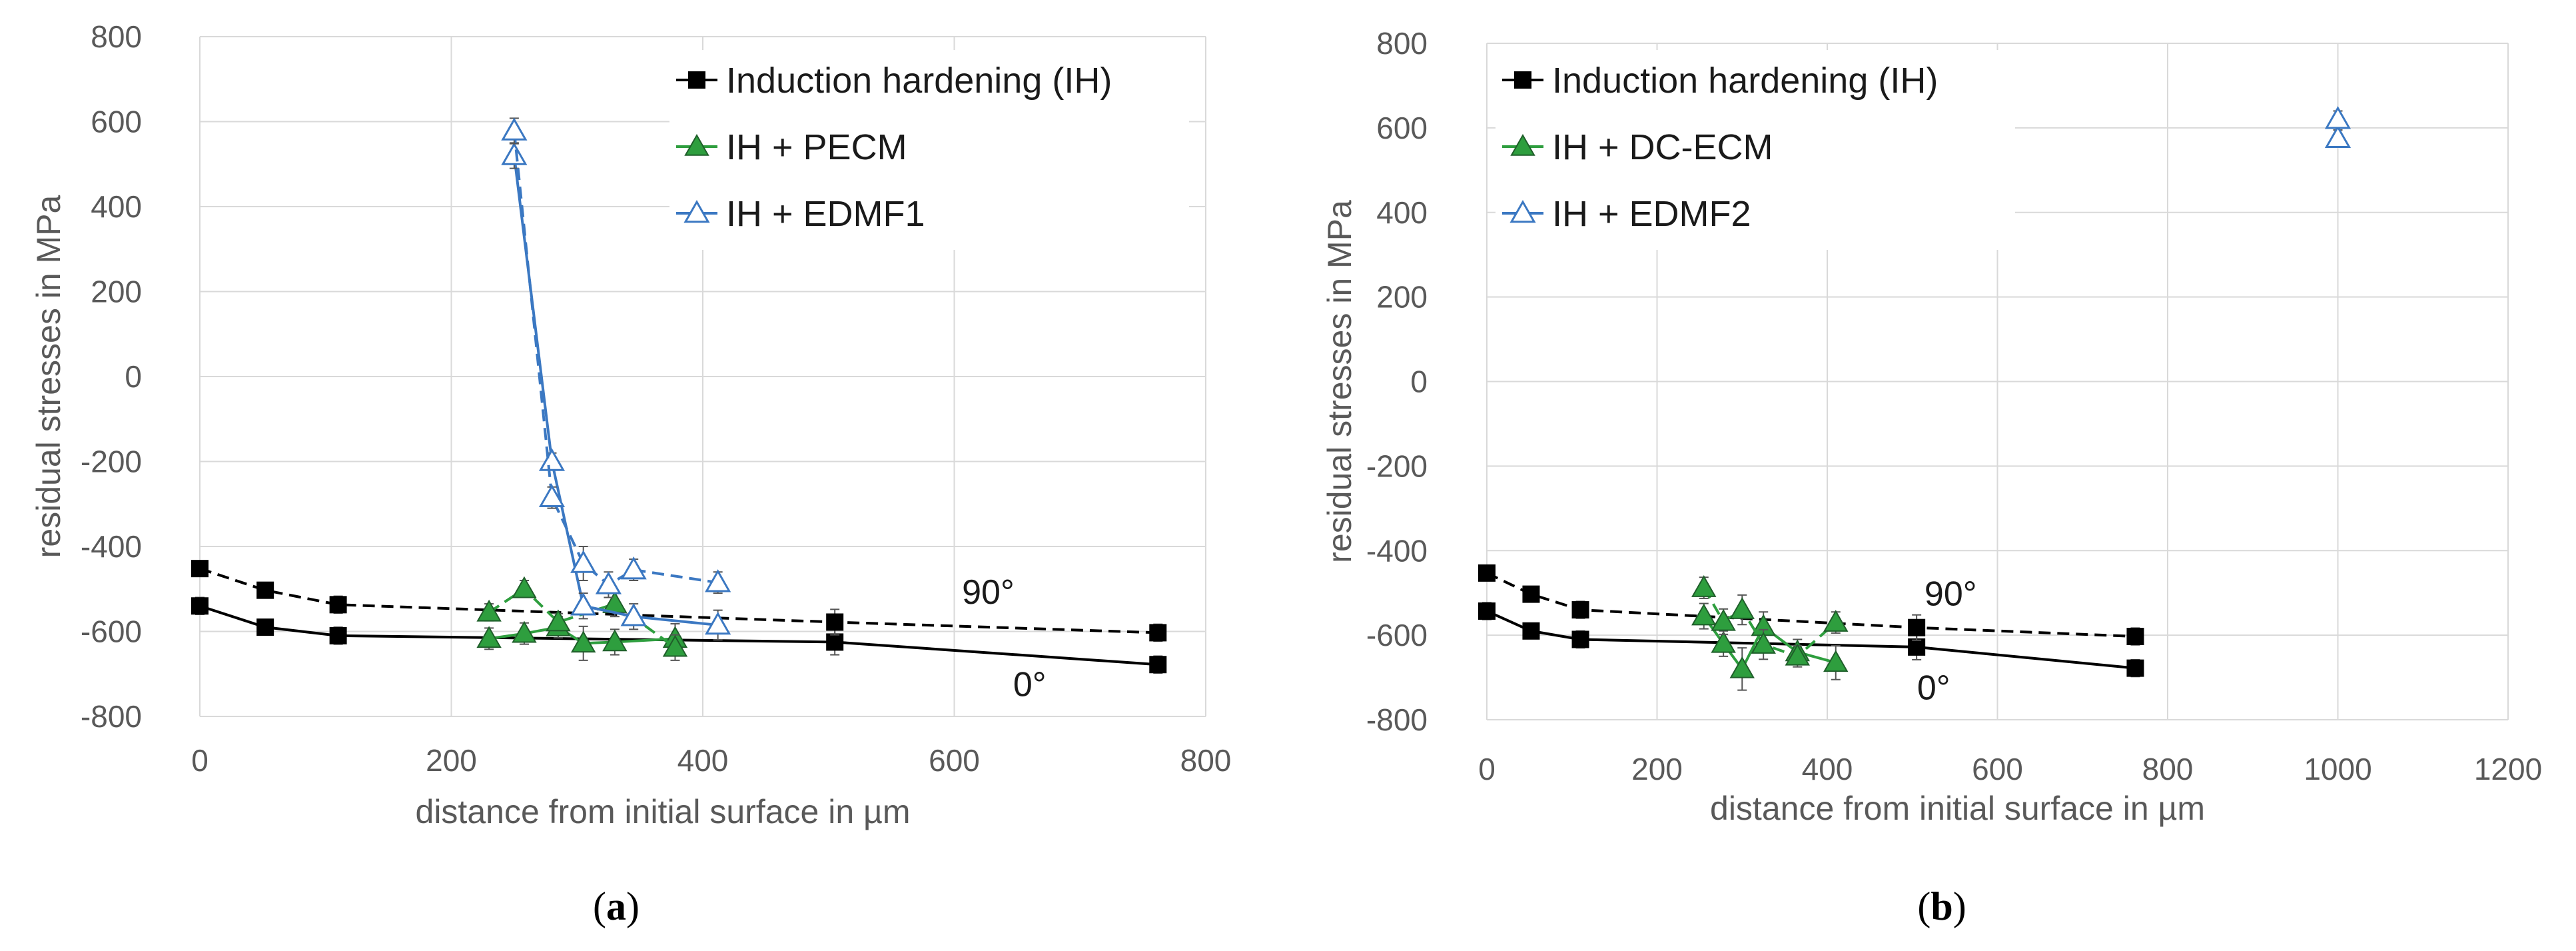 The height and width of the screenshot is (951, 2576). Describe the element at coordinates (2508, 769) in the screenshot. I see `chart-b-xtick-label: 1200` at that location.